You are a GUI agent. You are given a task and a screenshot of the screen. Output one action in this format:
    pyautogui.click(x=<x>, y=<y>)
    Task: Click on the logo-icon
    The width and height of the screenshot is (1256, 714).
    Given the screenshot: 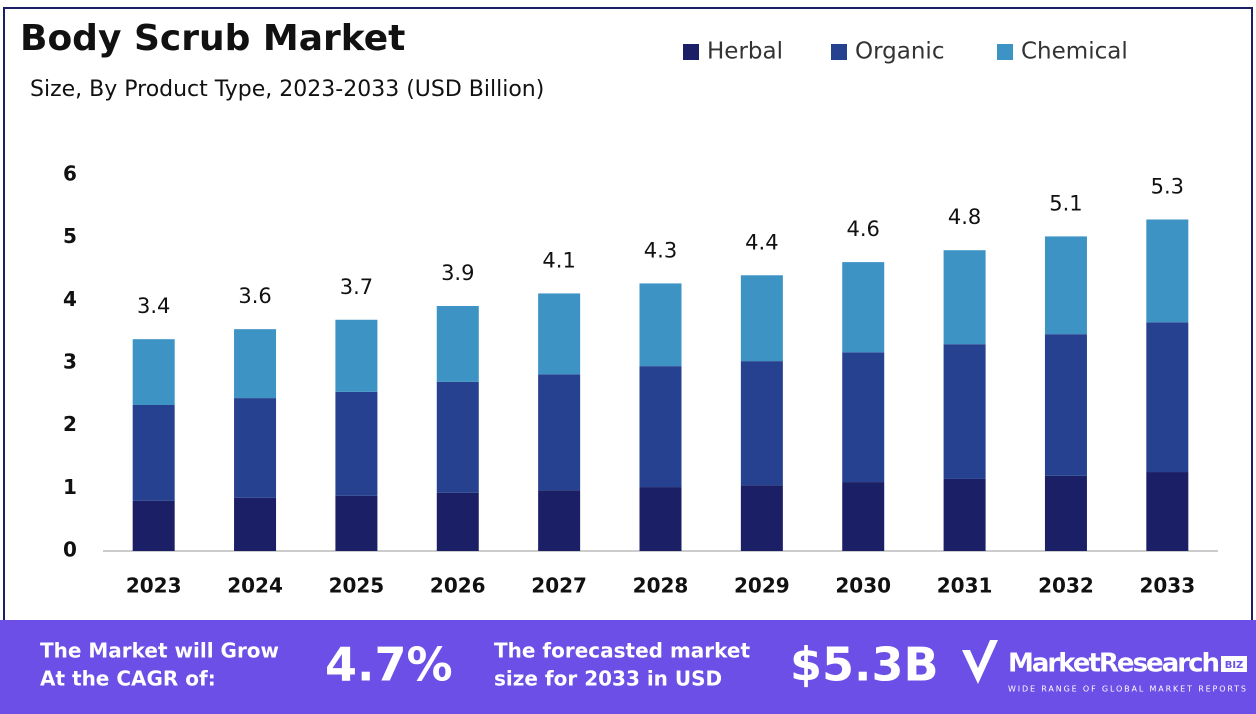 What is the action you would take?
    pyautogui.click(x=980, y=662)
    